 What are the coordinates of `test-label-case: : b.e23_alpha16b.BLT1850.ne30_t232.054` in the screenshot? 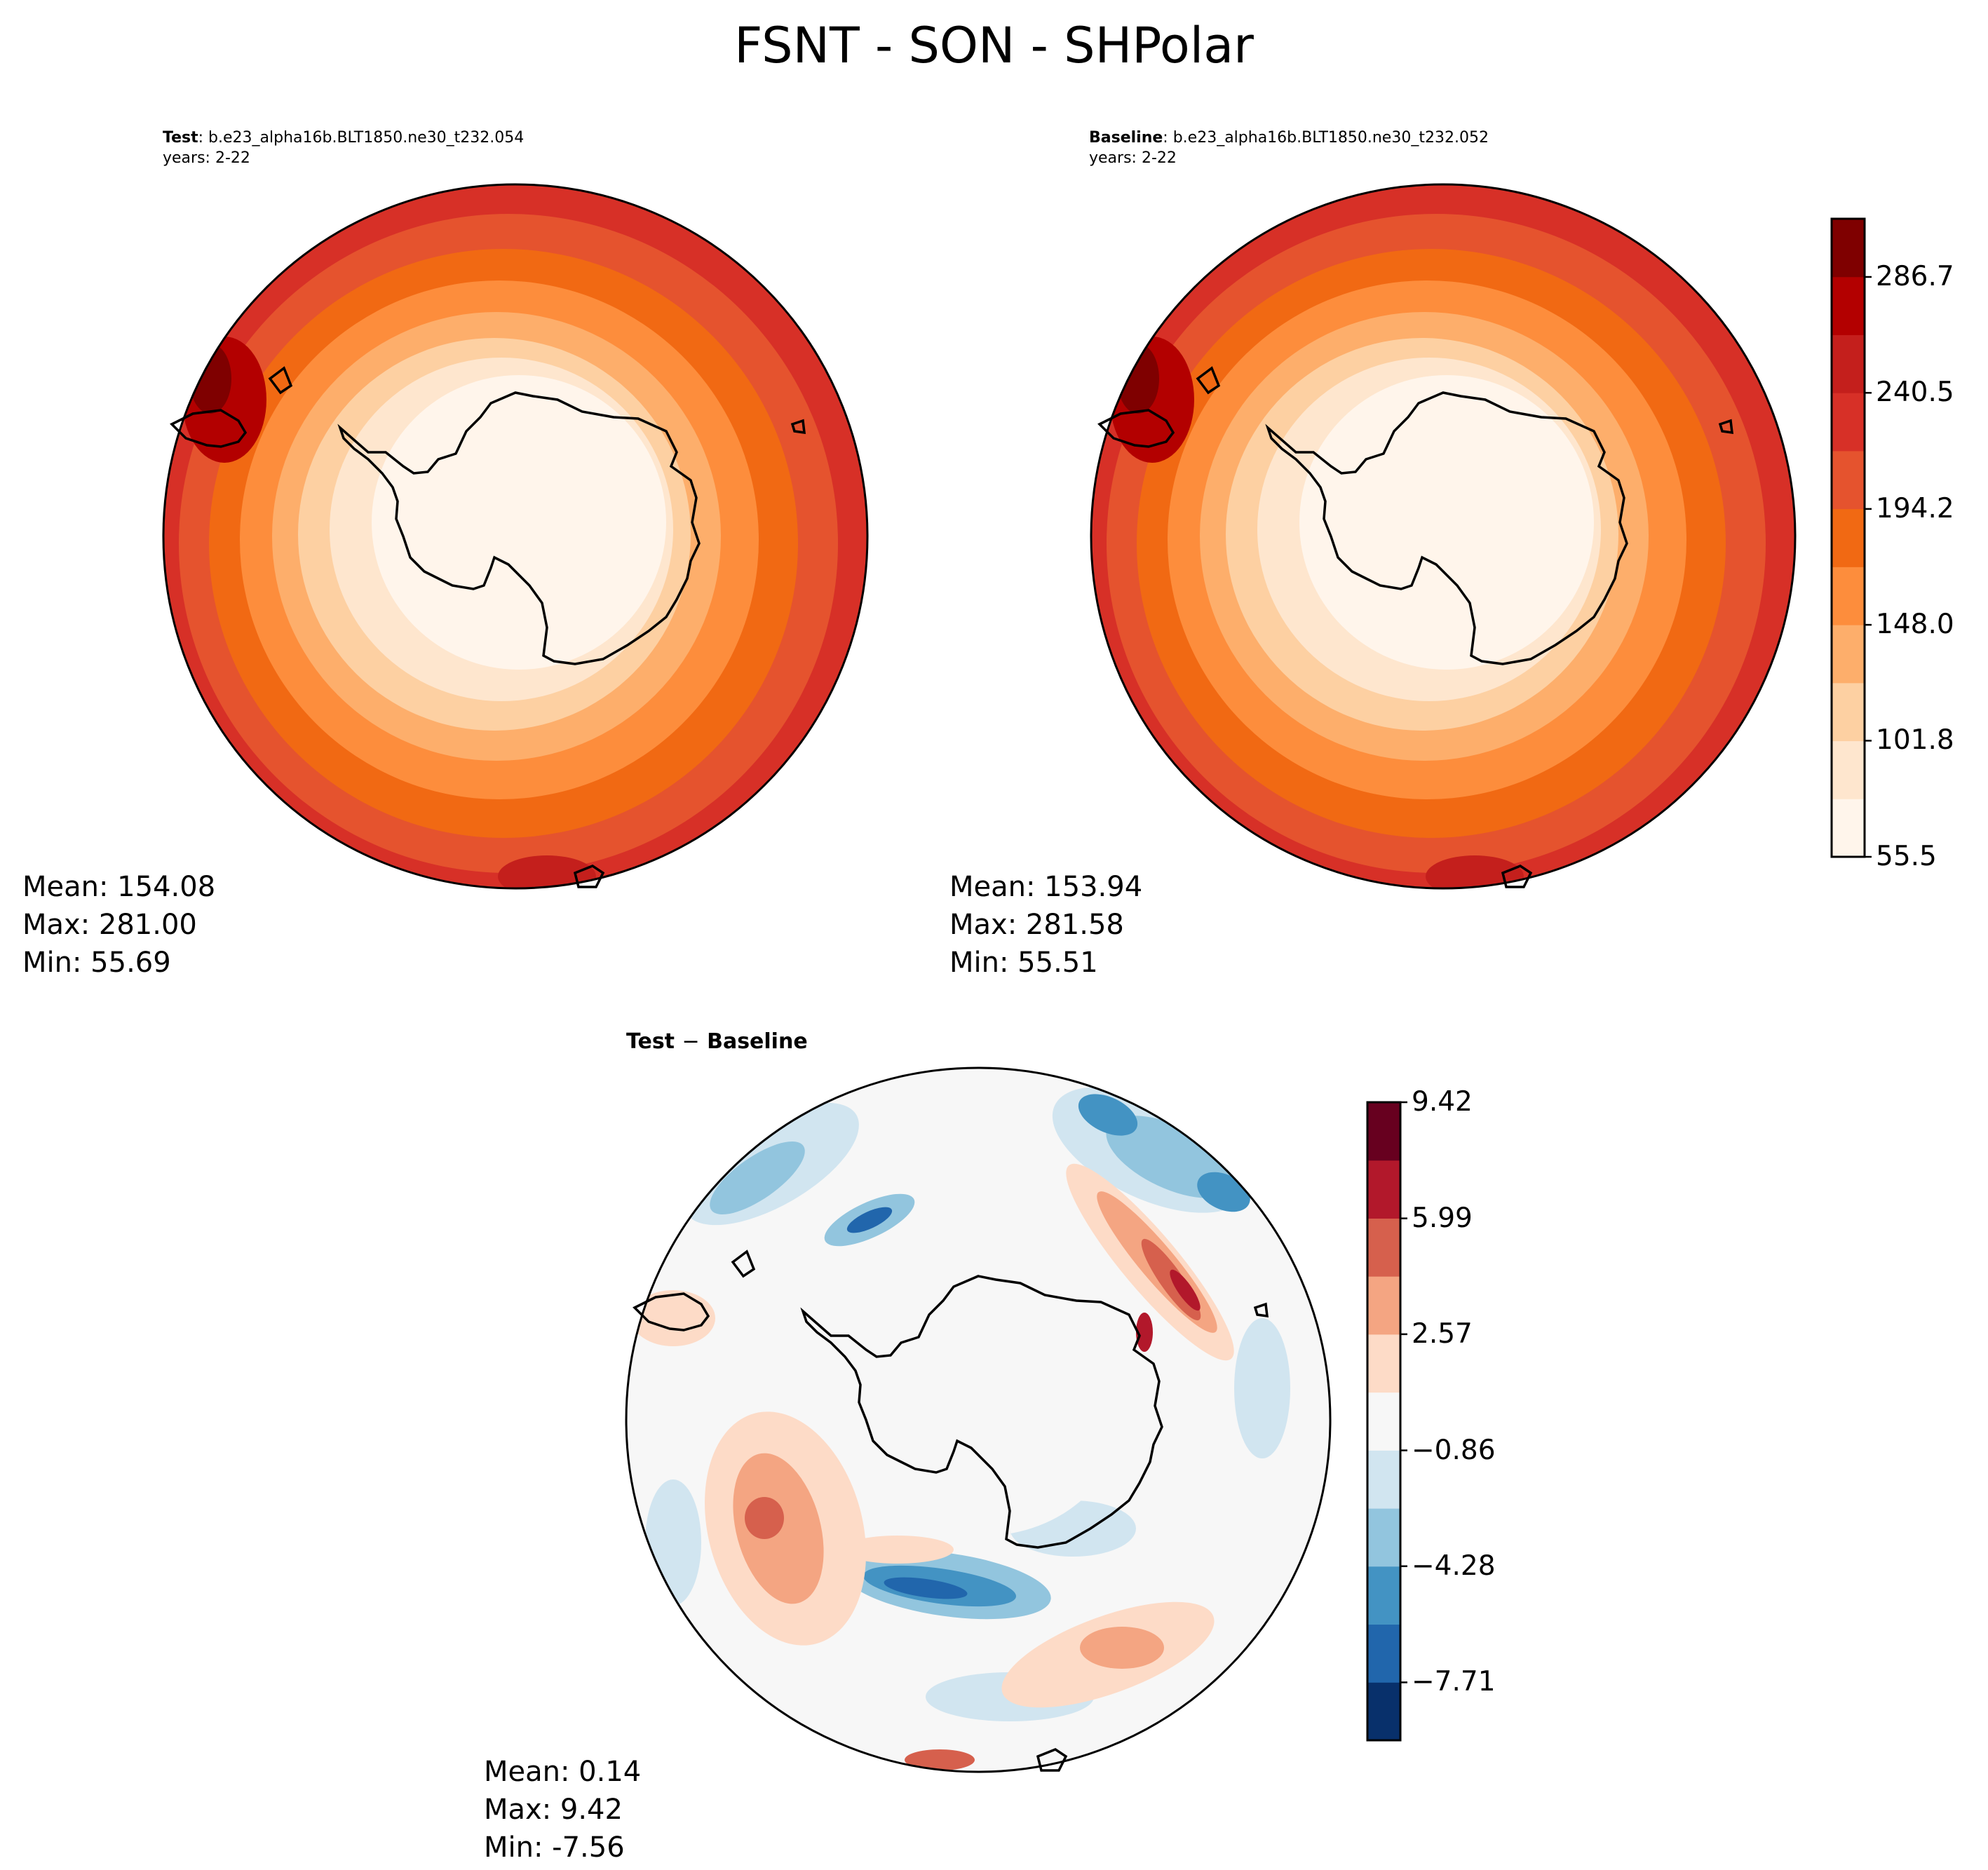 It's located at (362, 138).